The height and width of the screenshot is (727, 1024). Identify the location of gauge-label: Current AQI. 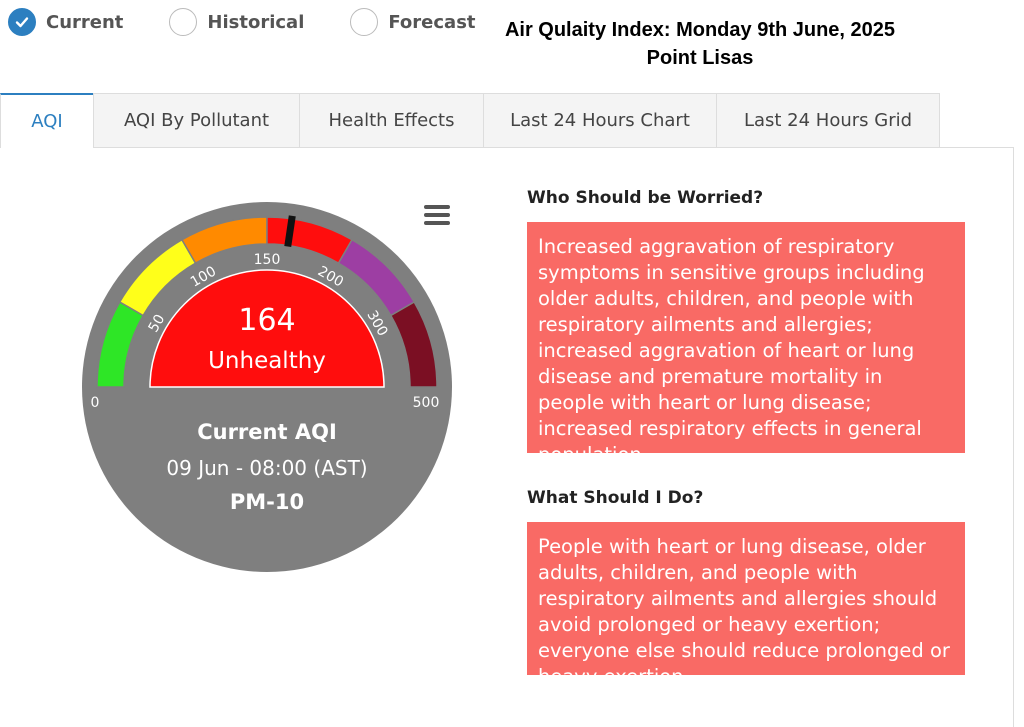
(267, 432).